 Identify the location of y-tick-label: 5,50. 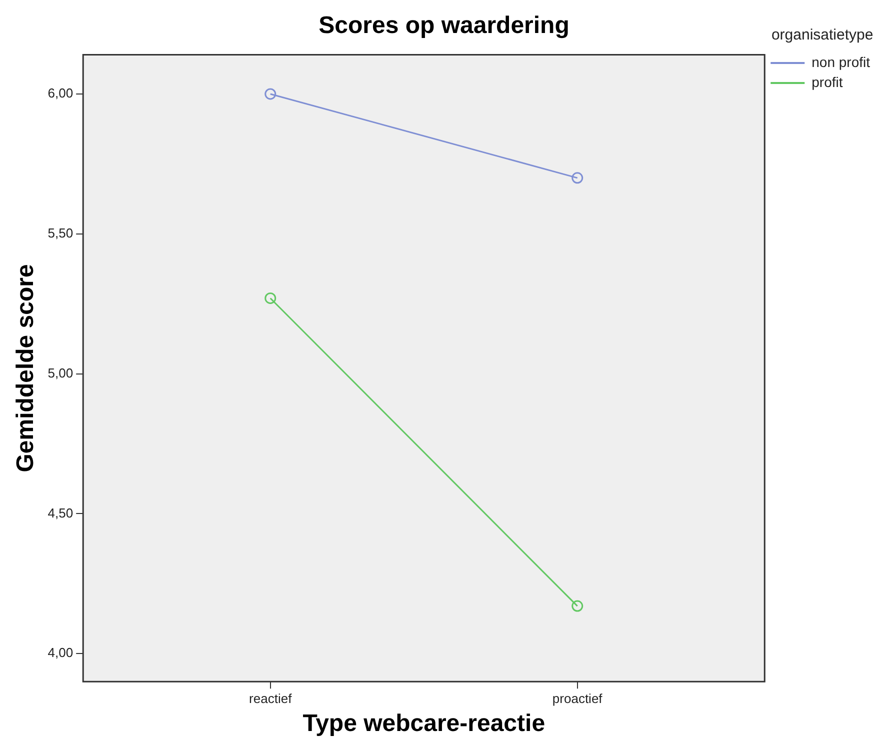
(61, 232).